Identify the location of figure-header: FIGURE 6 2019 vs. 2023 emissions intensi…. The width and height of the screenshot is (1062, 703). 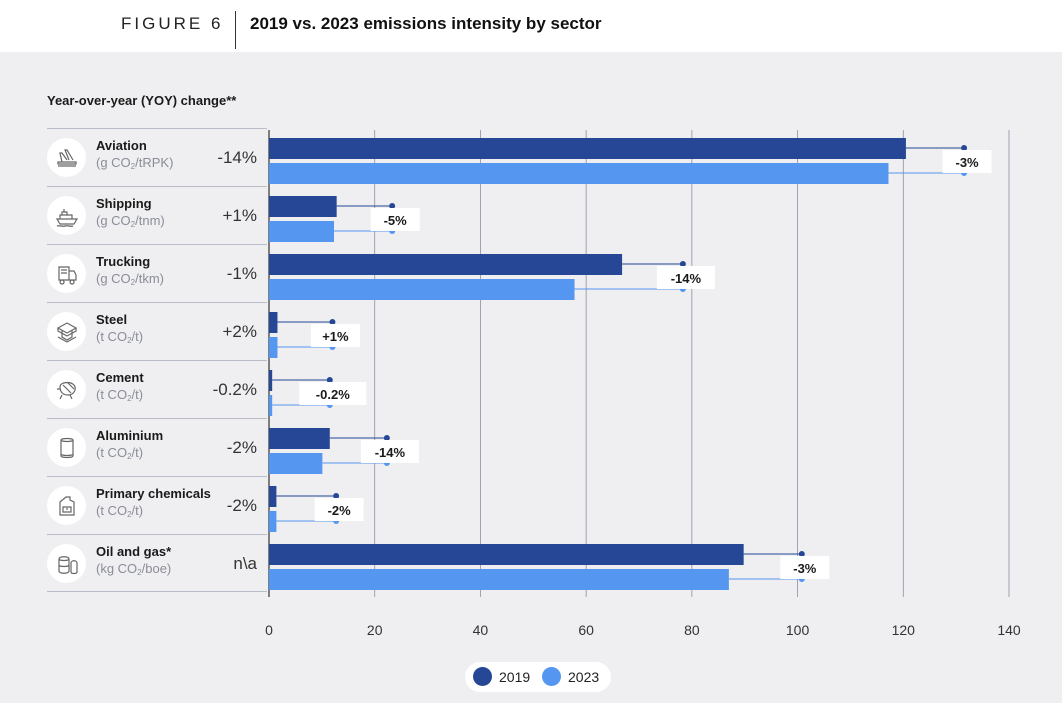
(531, 26).